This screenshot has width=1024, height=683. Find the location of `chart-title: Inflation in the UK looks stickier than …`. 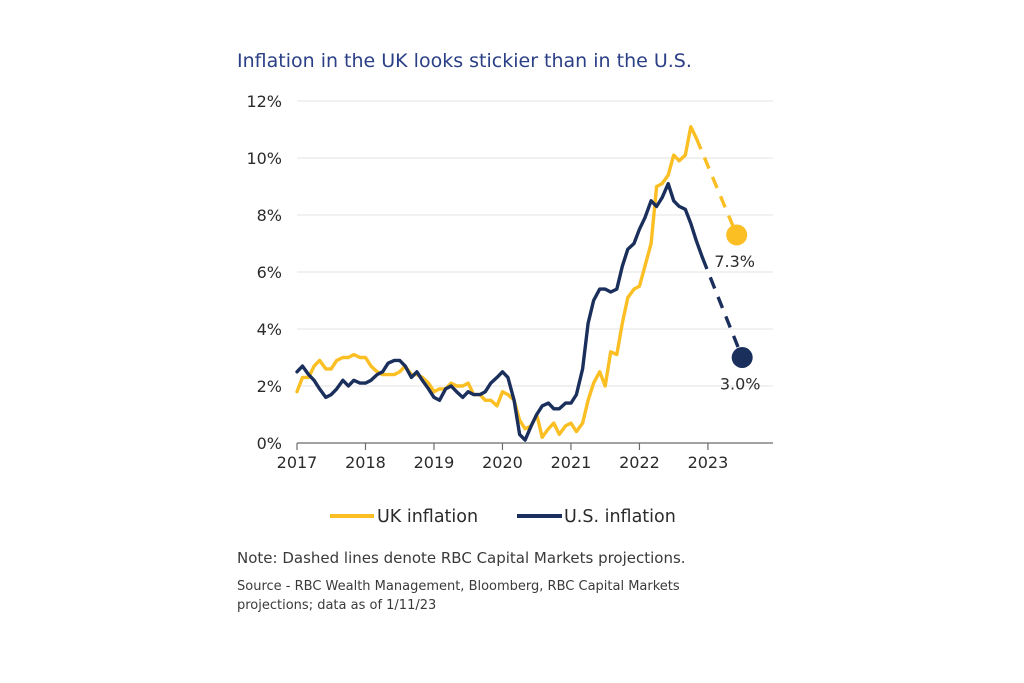

chart-title: Inflation in the UK looks stickier than … is located at coordinates (464, 61).